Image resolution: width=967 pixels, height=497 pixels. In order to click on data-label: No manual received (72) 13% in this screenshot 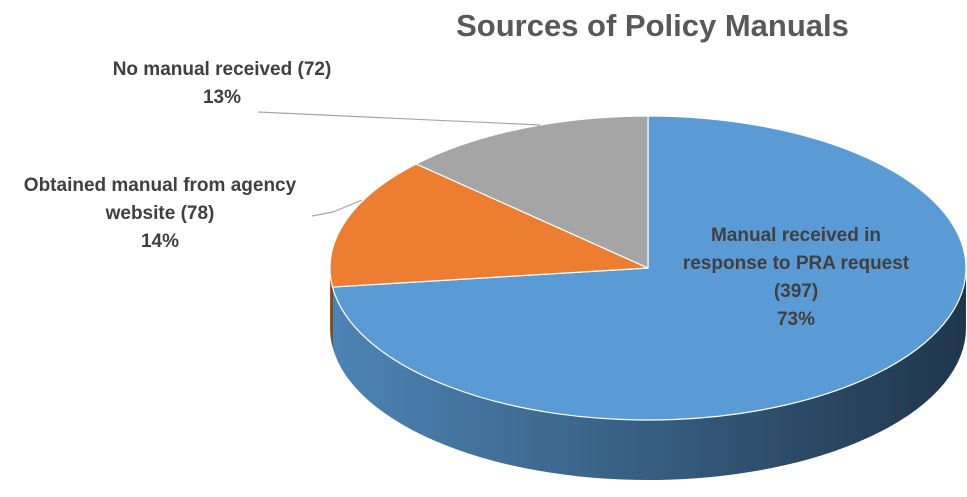, I will do `click(222, 84)`.